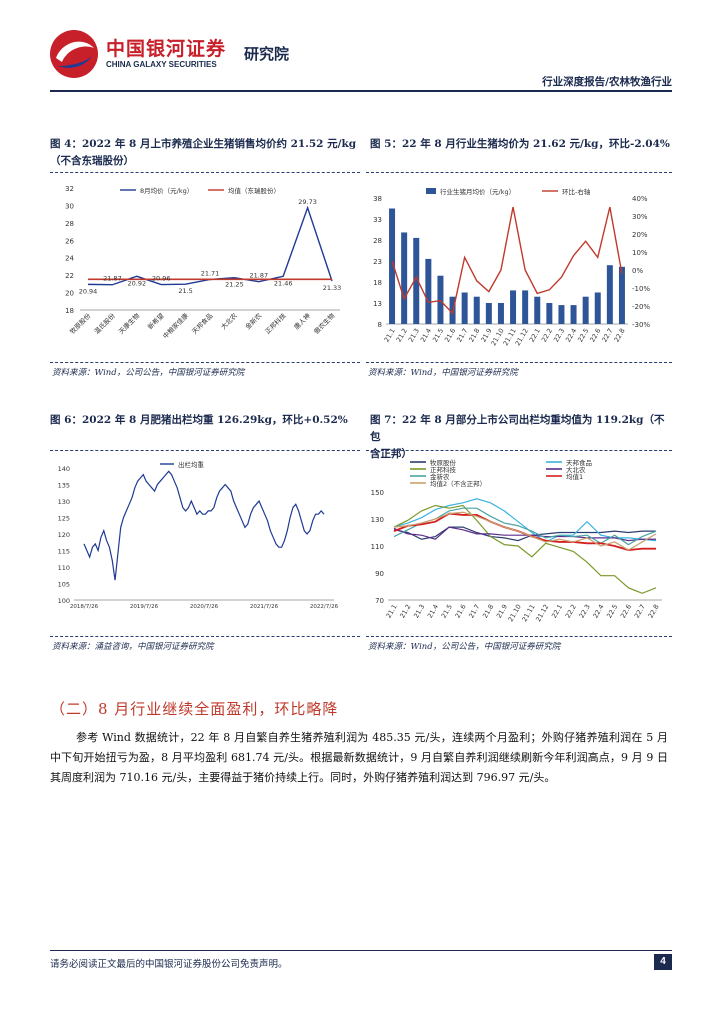 This screenshot has width=724, height=1024. Describe the element at coordinates (361, 950) in the screenshot. I see `footer-rule` at that location.